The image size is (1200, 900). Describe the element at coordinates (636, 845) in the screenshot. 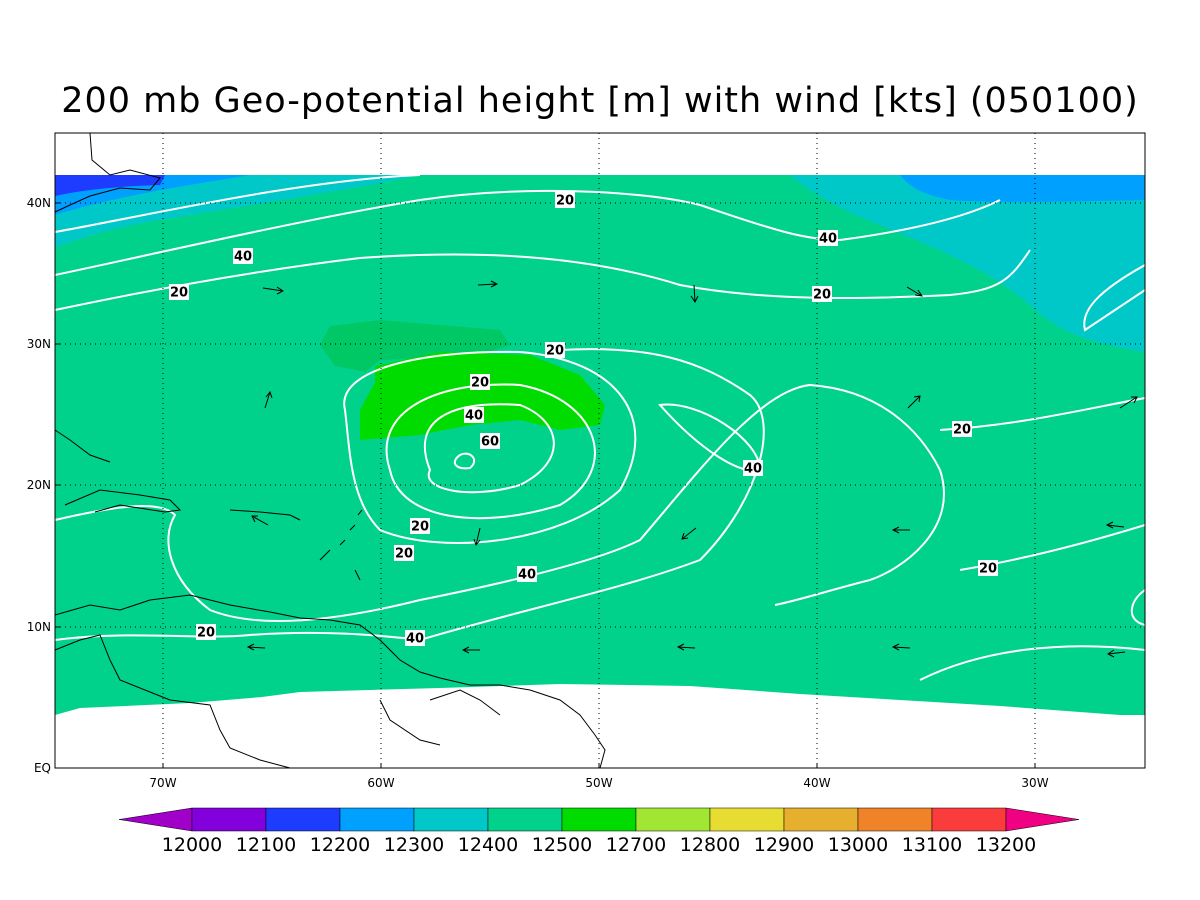

I see `colorbar-label: 12700` at that location.